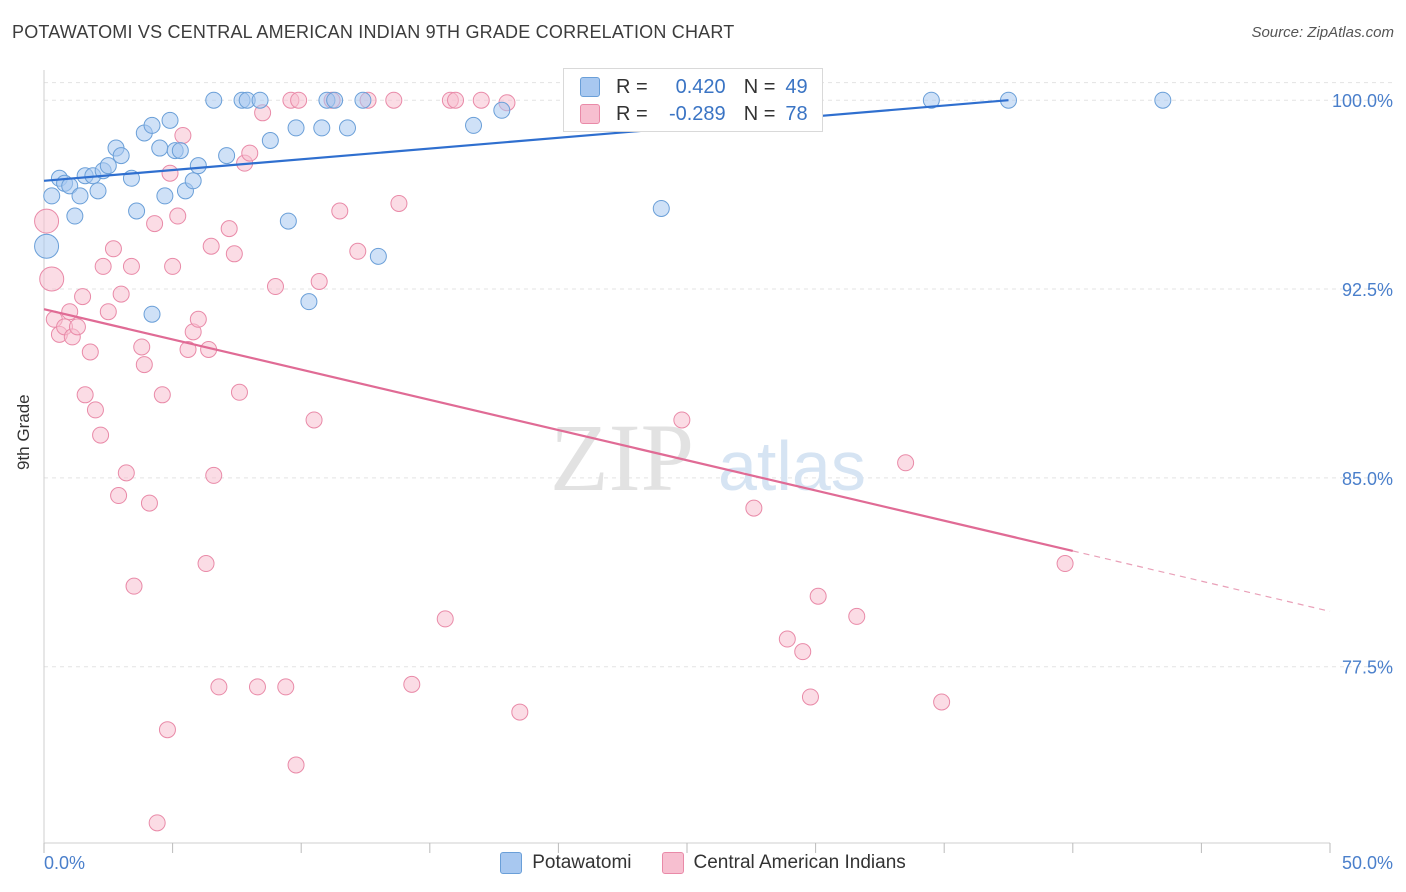 This screenshot has width=1406, height=892. I want to click on legend-row-central-american: R = -0.289 N = 78, so click(694, 114).